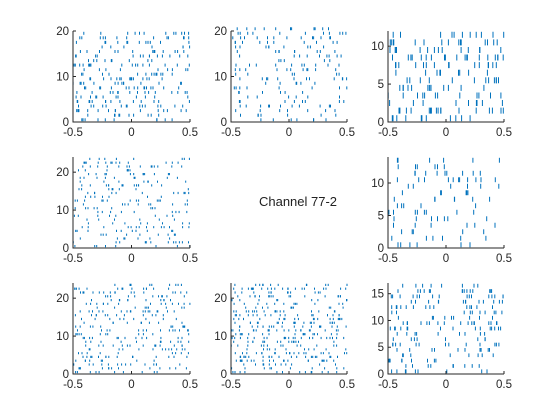  I want to click on y-tick-label: 15, so click(377, 295).